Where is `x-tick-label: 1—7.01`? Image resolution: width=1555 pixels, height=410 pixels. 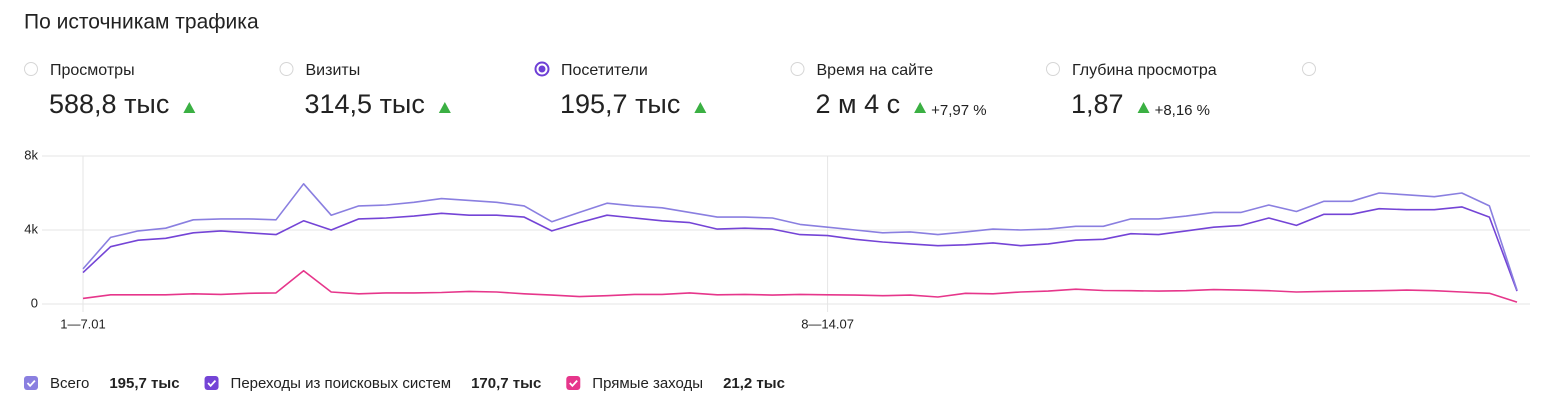
x-tick-label: 1—7.01 is located at coordinates (83, 323).